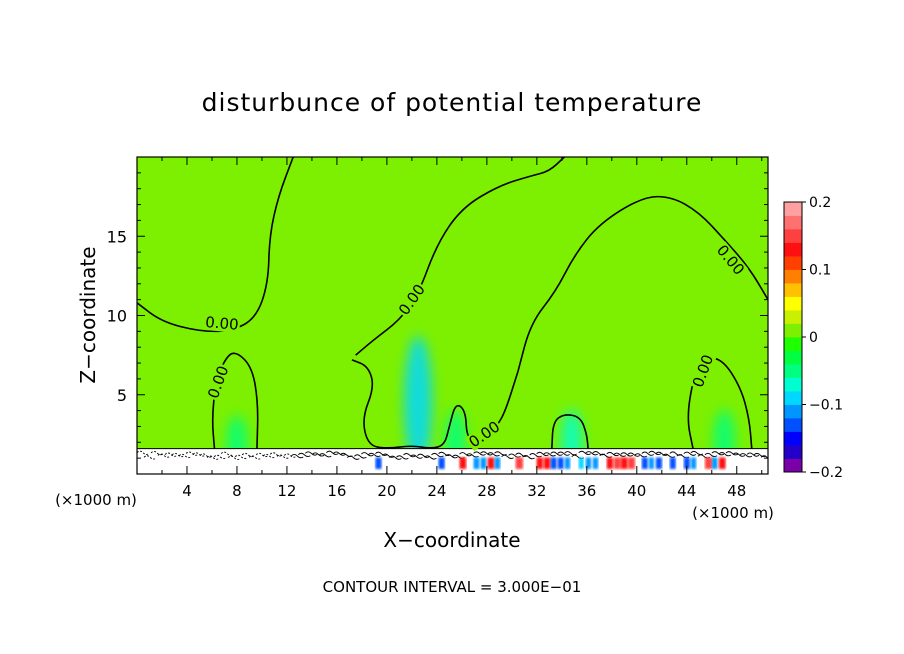 The image size is (904, 654). I want to click on surface-band, so click(452, 461).